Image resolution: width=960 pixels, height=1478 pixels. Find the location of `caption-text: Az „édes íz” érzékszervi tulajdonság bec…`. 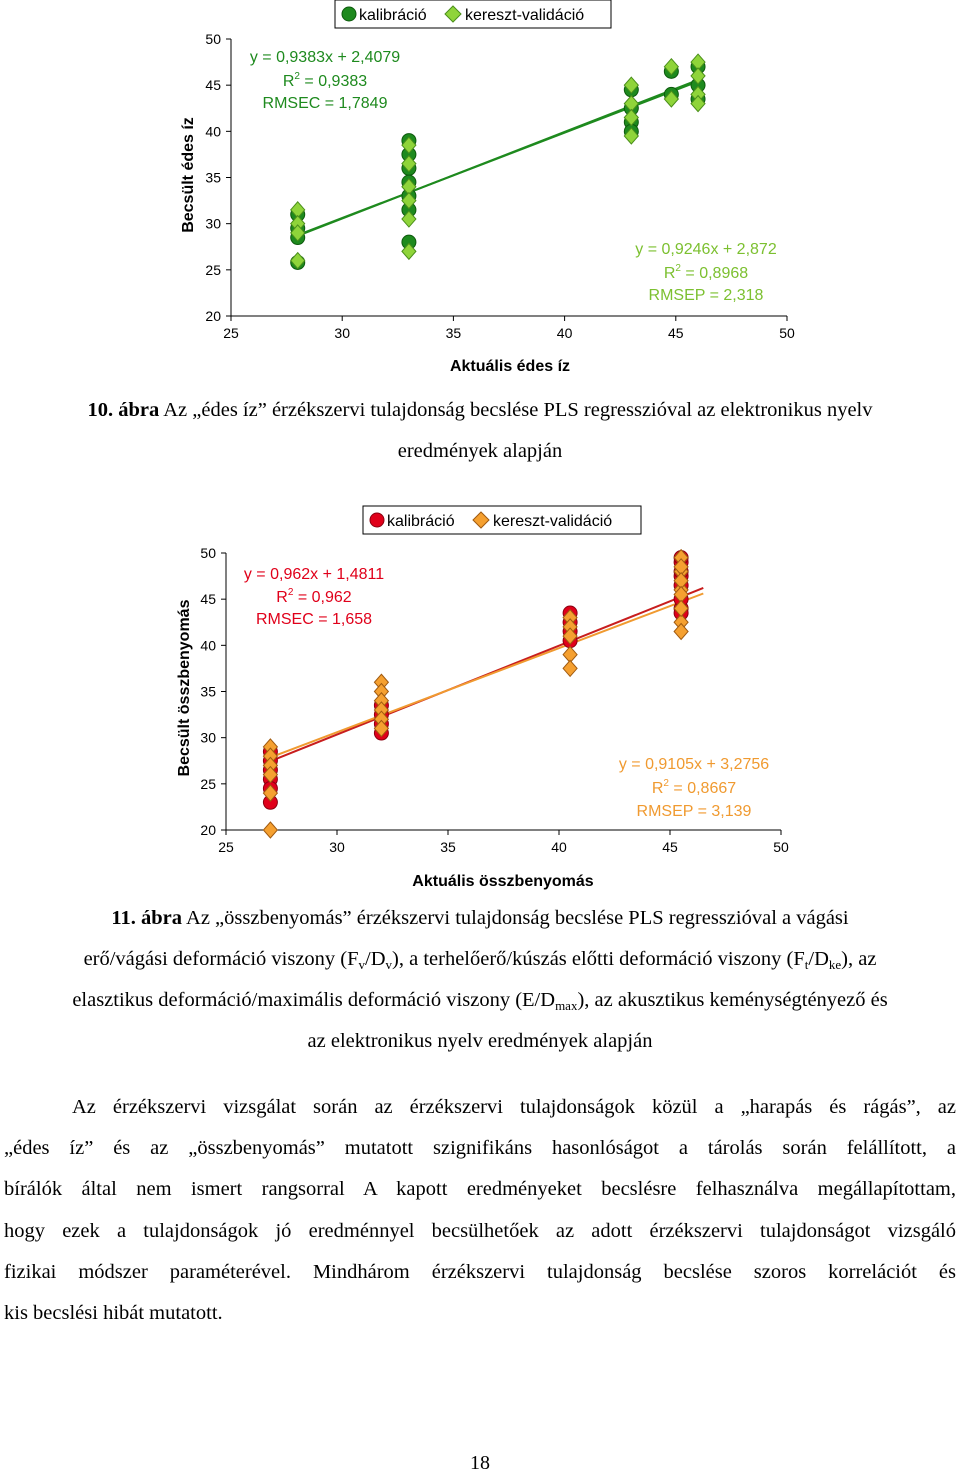

caption-text: Az „édes íz” érzékszervi tulajdonság bec… is located at coordinates (516, 410).